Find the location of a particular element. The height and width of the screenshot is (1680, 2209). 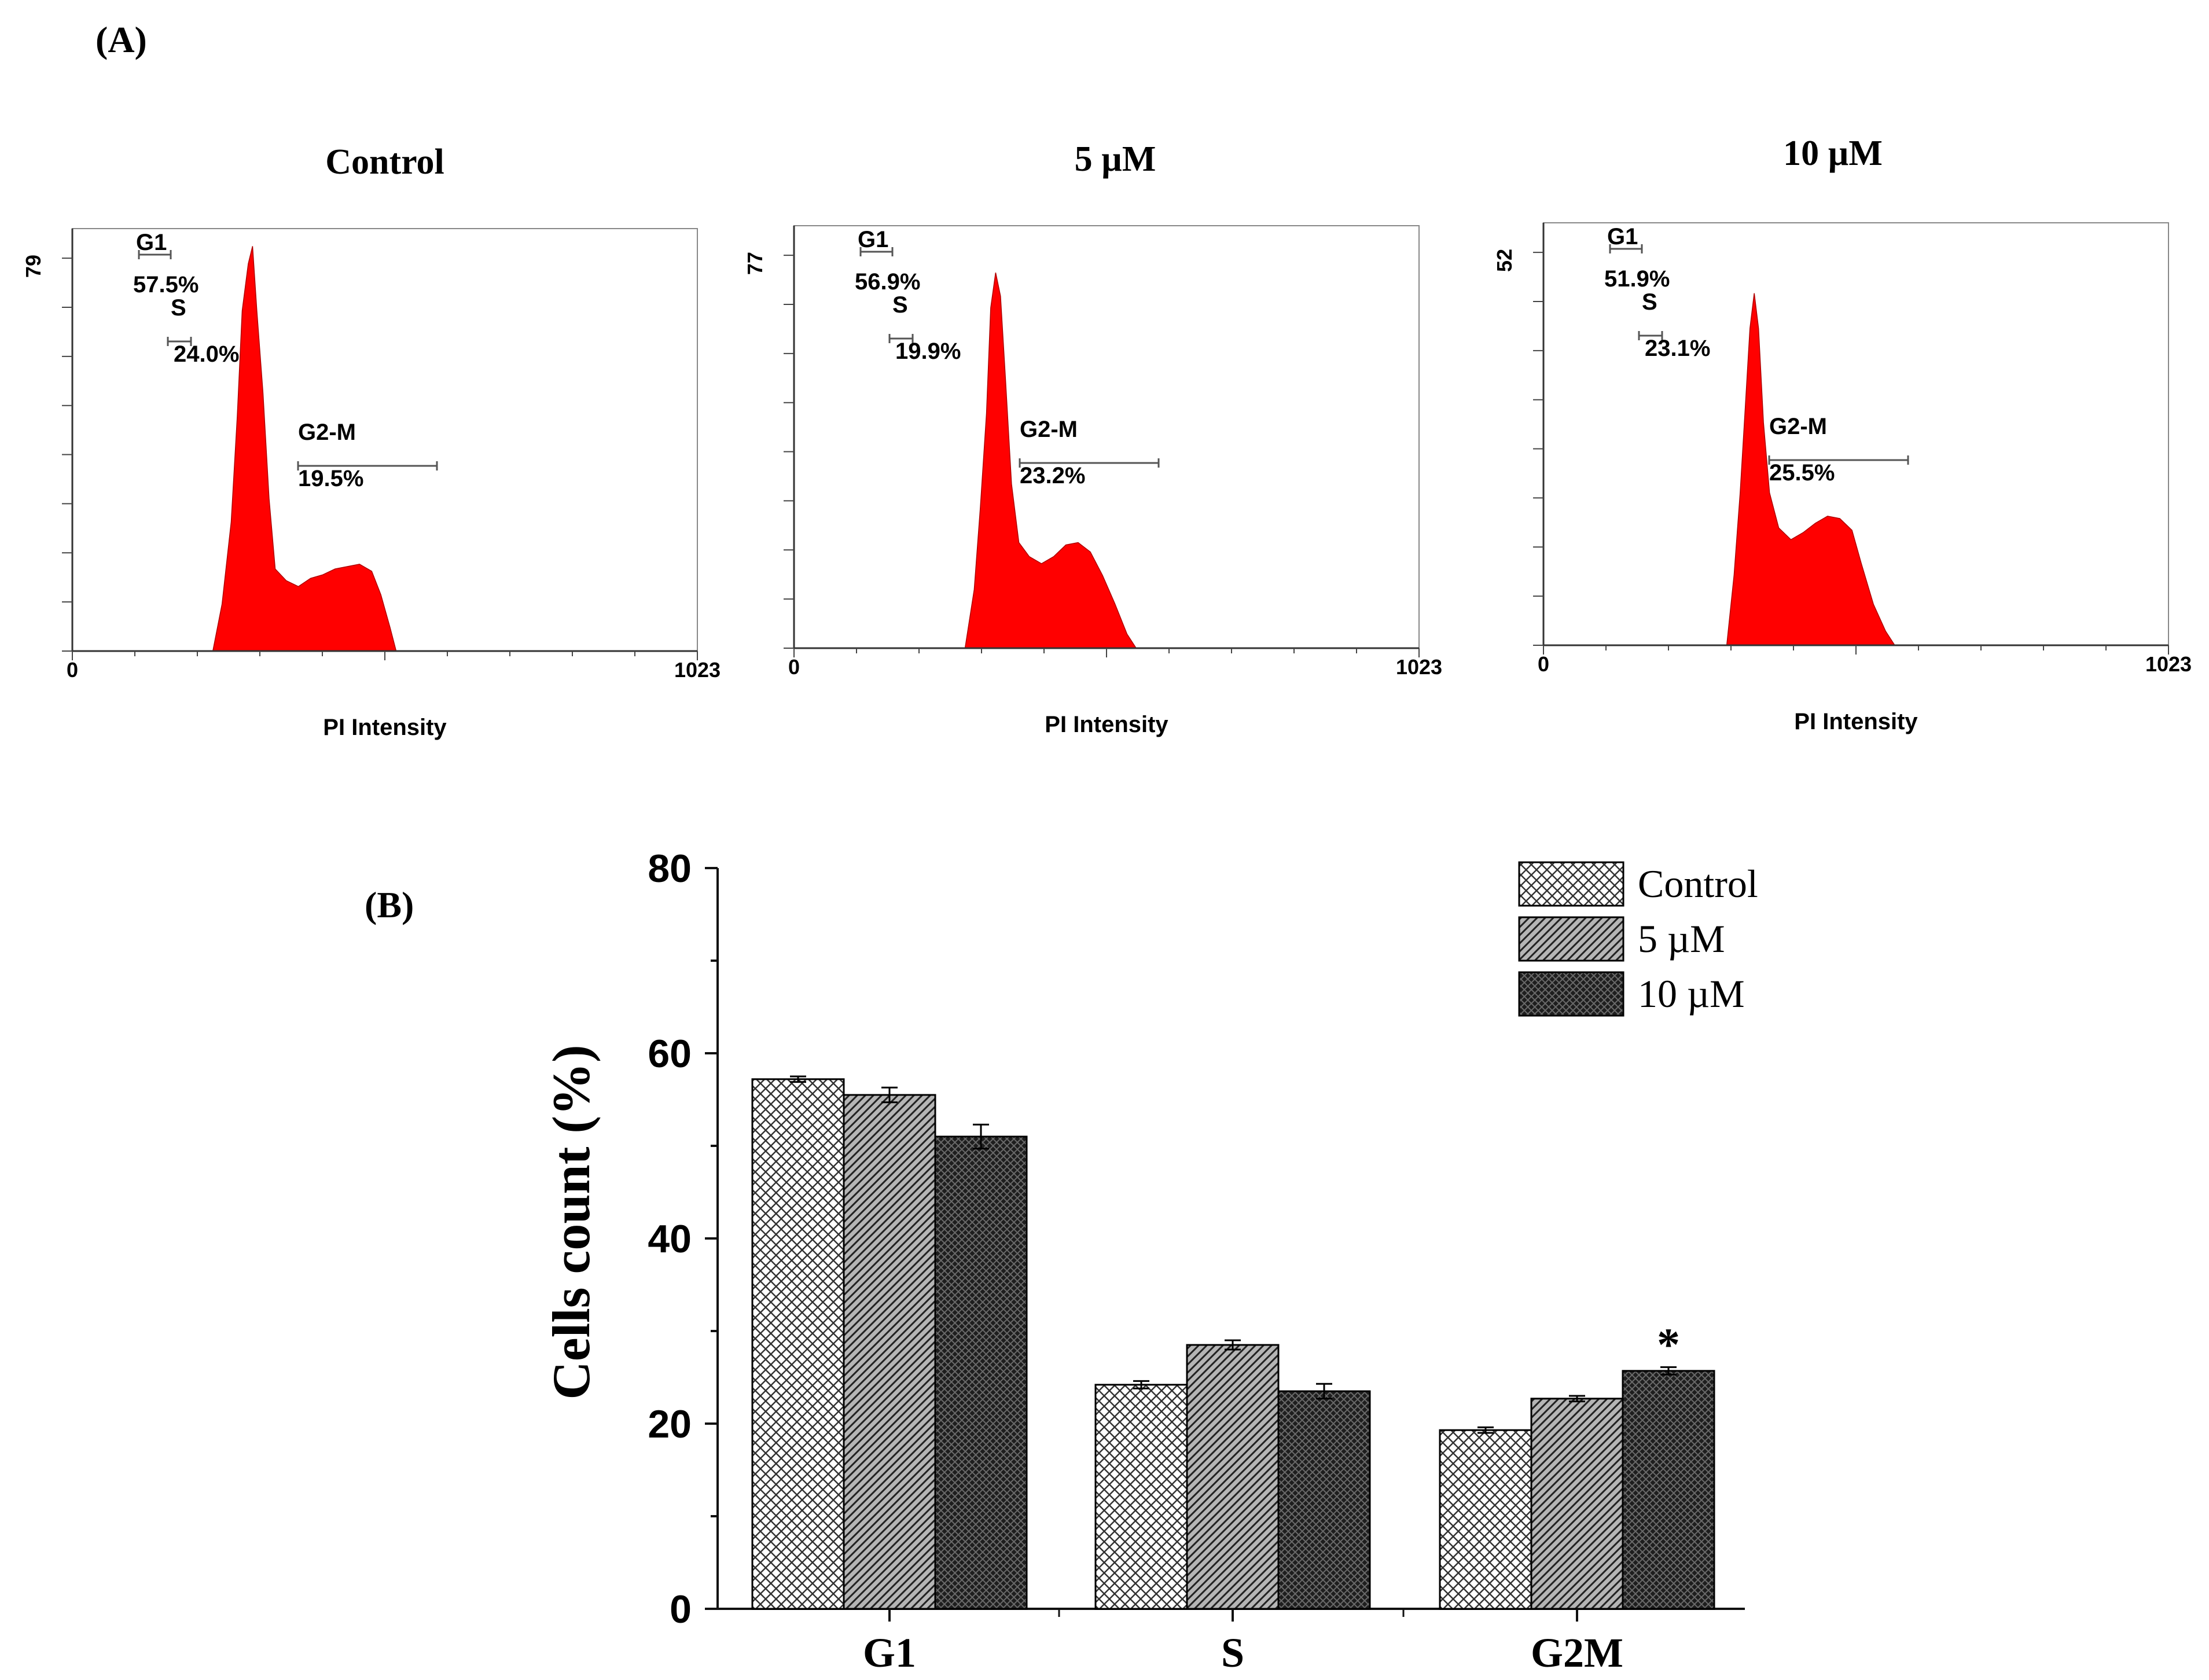

bar-legend: Control 5 µM 10 µM is located at coordinates (1638, 939).